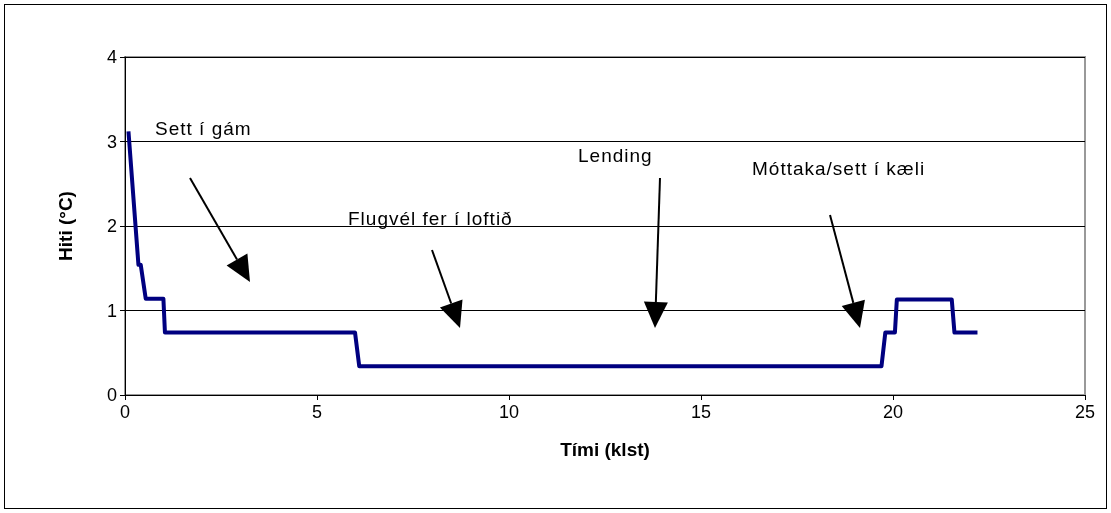 This screenshot has width=1111, height=513. I want to click on annotation: Móttaka/sett í kæli, so click(839, 169).